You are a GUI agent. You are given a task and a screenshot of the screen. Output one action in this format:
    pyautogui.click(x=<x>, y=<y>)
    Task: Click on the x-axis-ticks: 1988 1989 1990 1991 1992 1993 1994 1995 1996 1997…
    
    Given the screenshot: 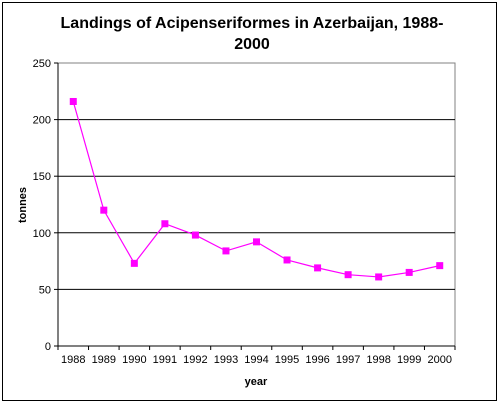 What is the action you would take?
    pyautogui.click(x=256, y=356)
    